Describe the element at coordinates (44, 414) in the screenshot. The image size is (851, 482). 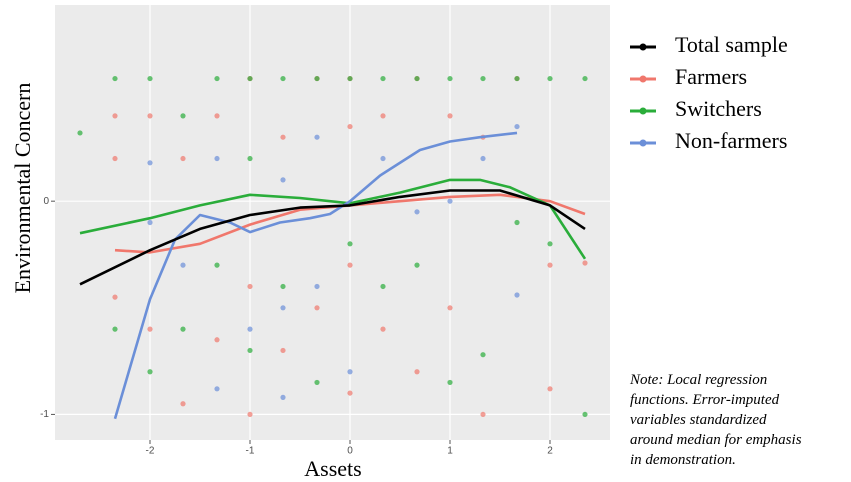
I see `y-tick-label: -1` at that location.